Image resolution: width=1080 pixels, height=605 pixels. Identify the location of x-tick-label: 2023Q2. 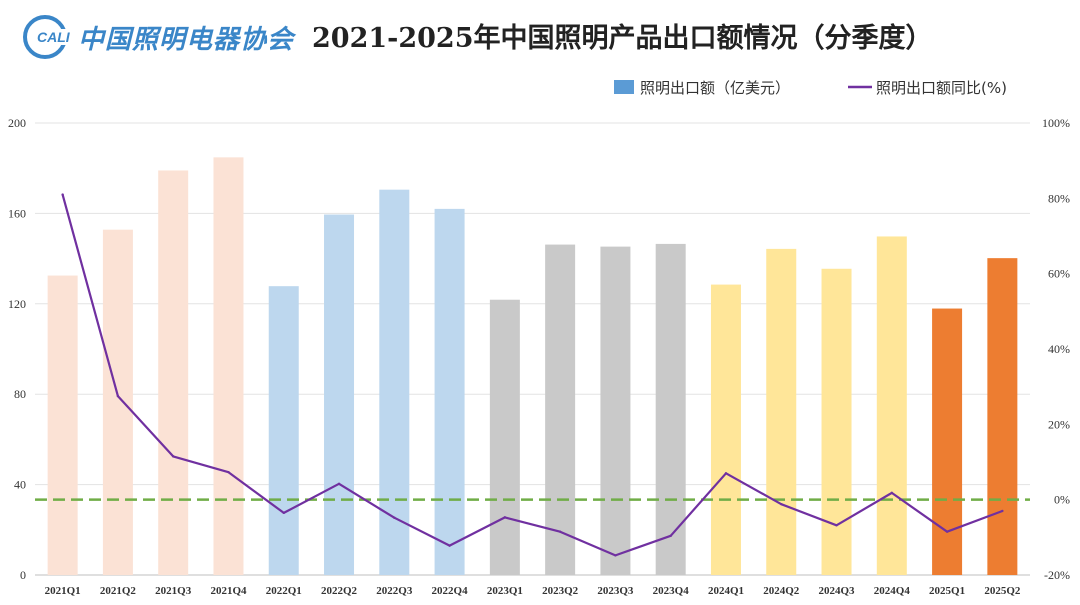
(560, 591).